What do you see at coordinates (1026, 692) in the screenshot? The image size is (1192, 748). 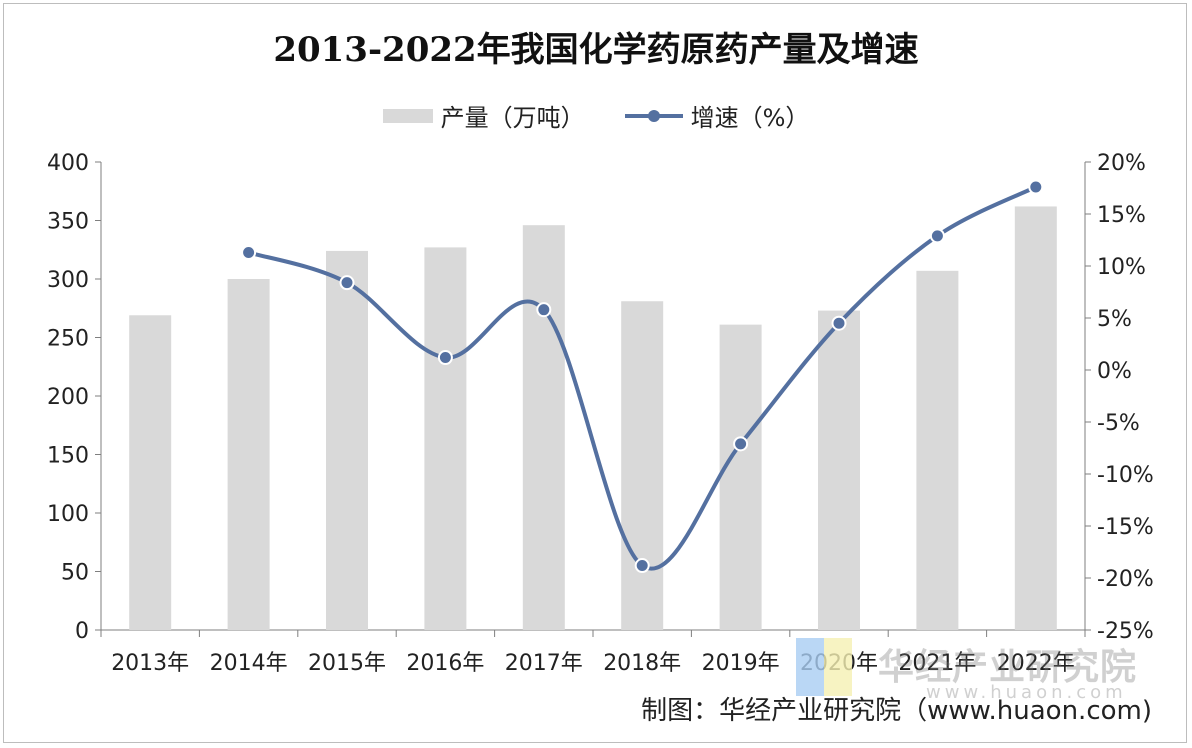 I see `watermark-url: www.huaon.com` at bounding box center [1026, 692].